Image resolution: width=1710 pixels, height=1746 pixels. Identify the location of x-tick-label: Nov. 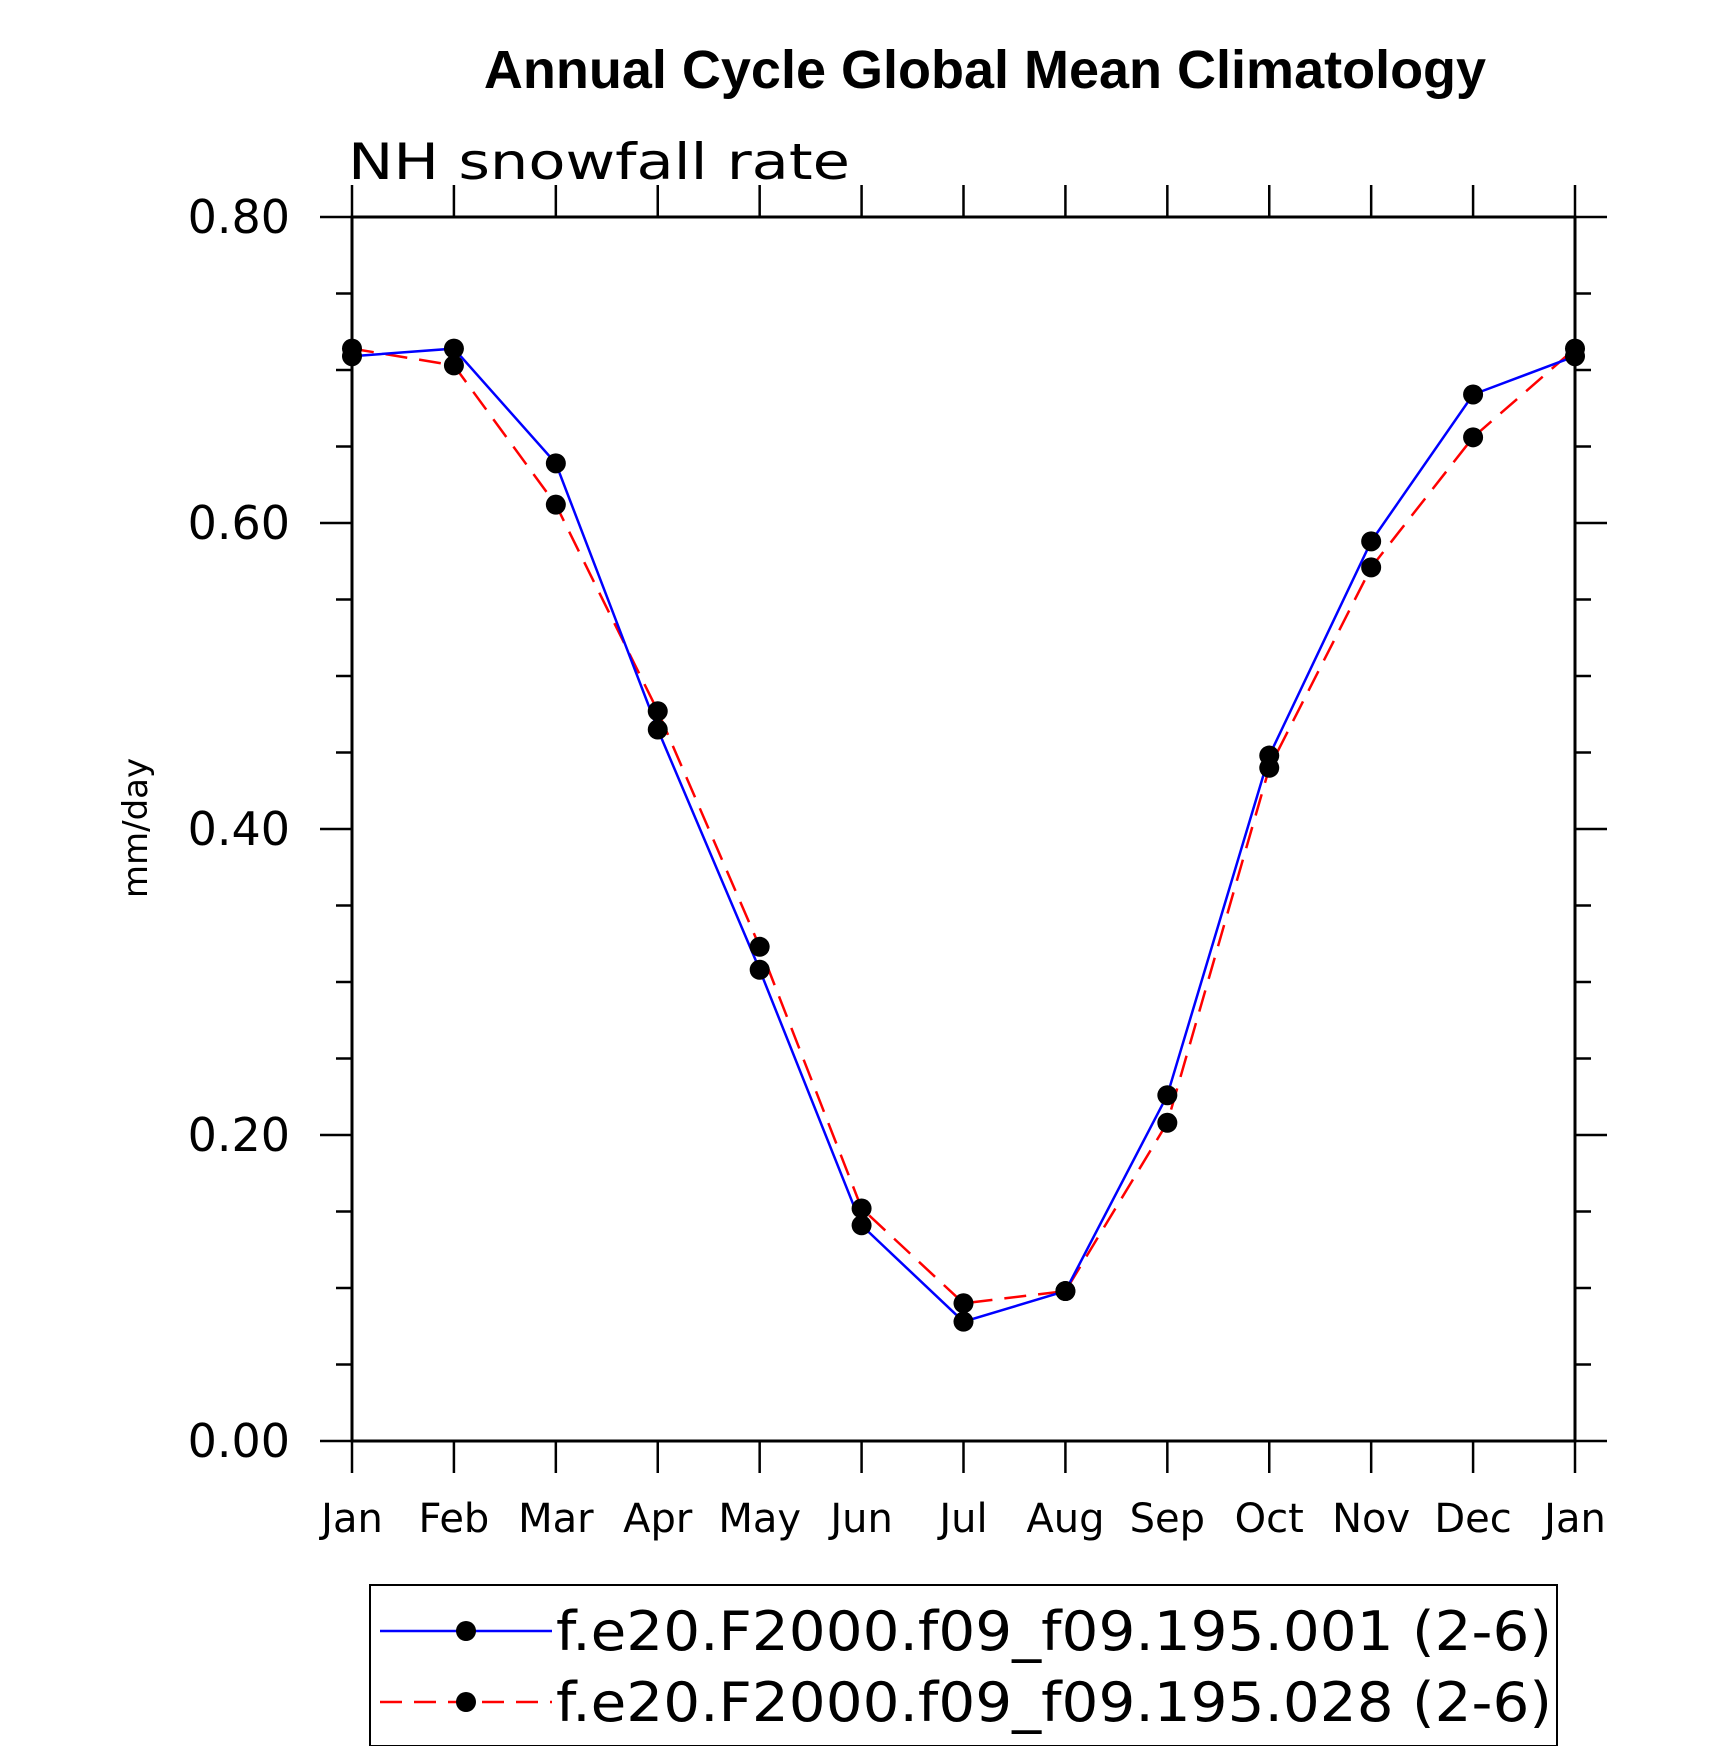
(1371, 1519).